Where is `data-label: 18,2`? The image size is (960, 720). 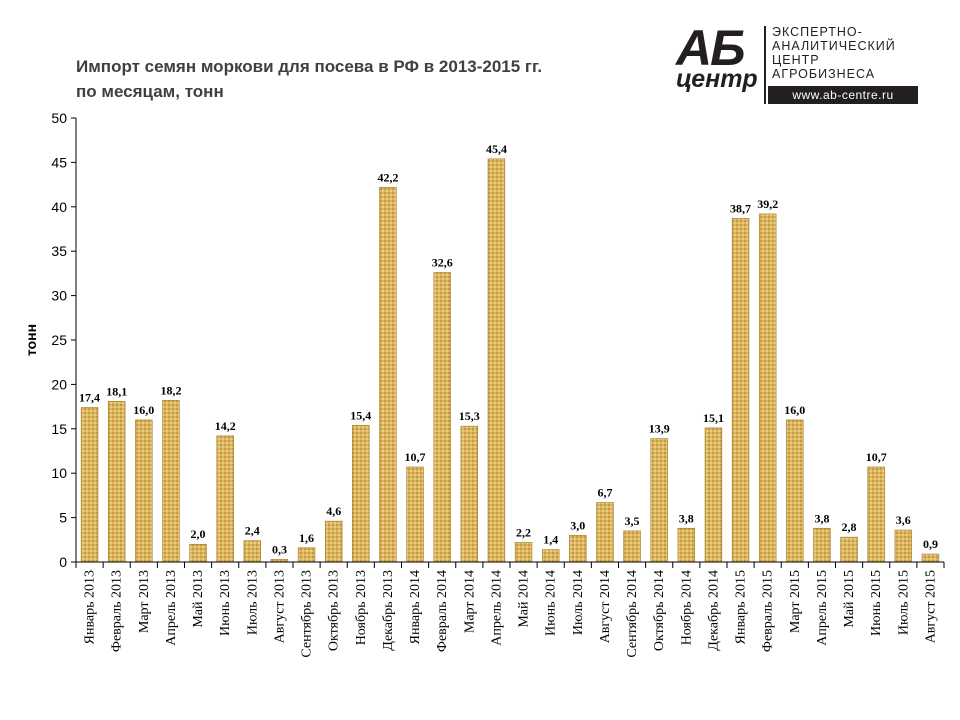 data-label: 18,2 is located at coordinates (170, 390).